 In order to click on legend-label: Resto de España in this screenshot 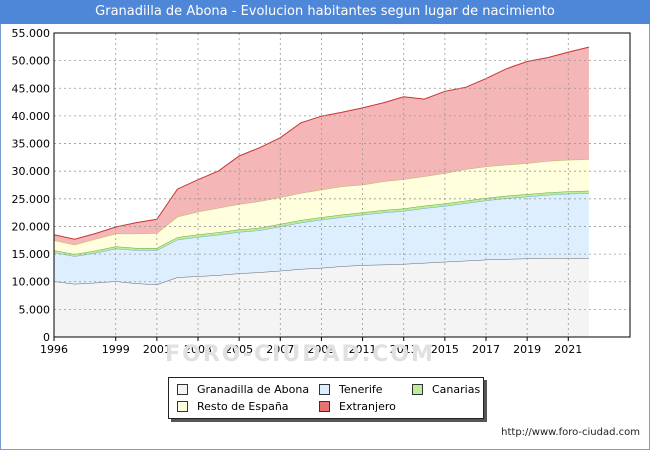, I will do `click(243, 406)`.